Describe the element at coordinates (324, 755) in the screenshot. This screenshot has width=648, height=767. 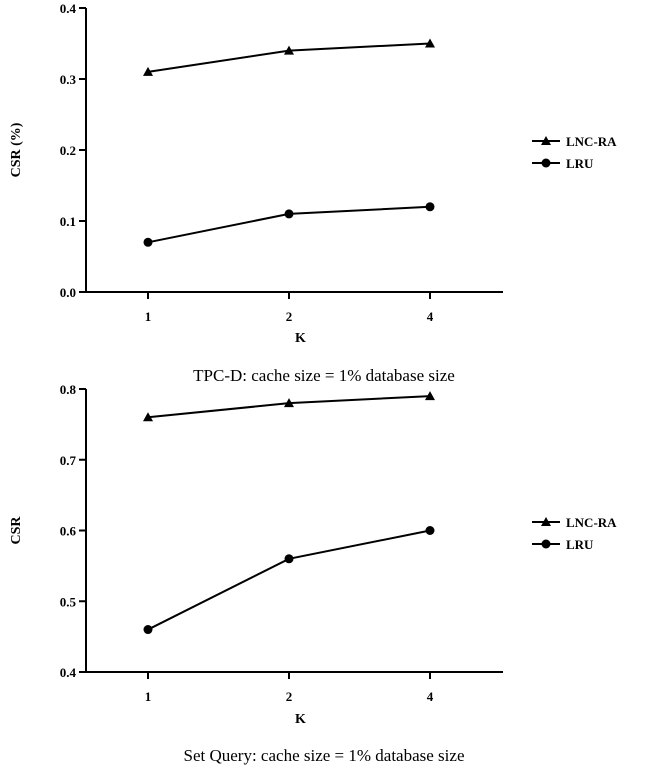
I see `chart-caption: Set Query: cache size = 1% database size` at that location.